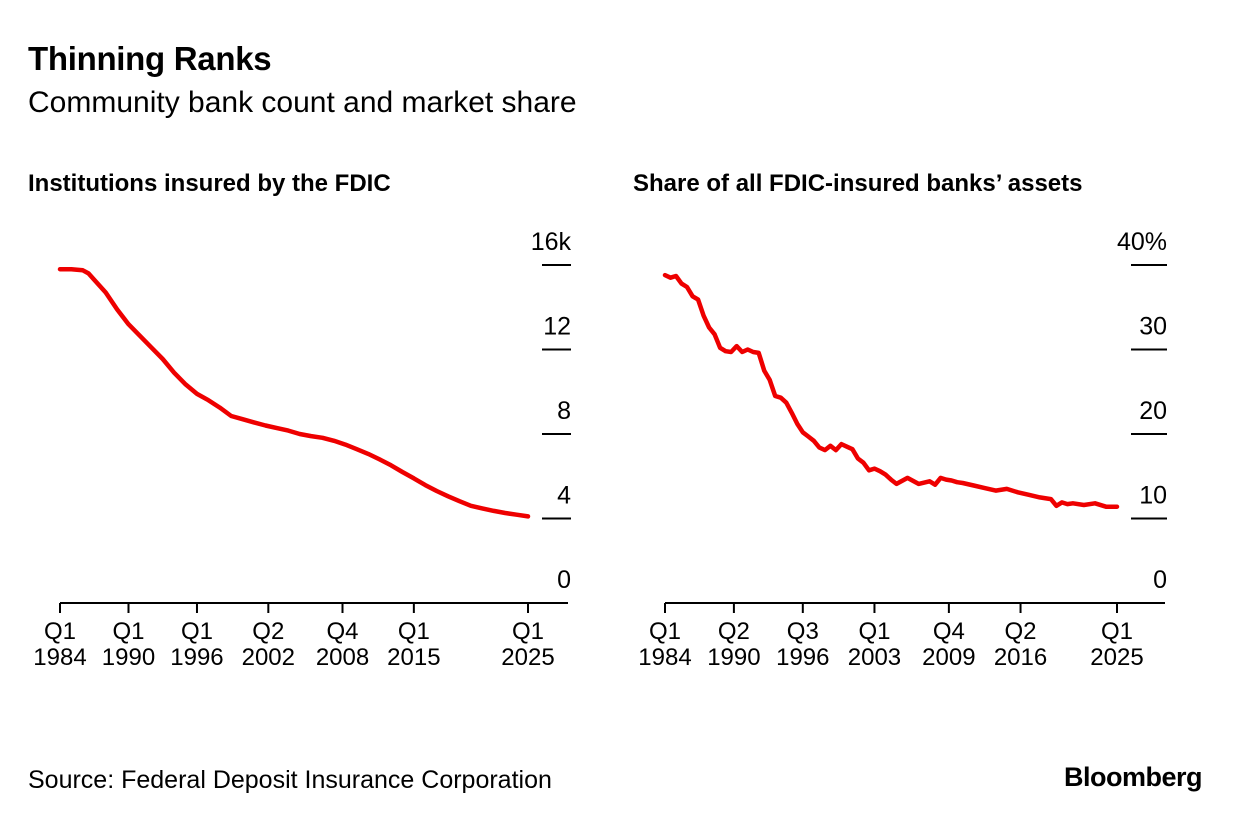 This screenshot has height=822, width=1240. What do you see at coordinates (150, 58) in the screenshot?
I see `chart-title: Thinning Ranks` at bounding box center [150, 58].